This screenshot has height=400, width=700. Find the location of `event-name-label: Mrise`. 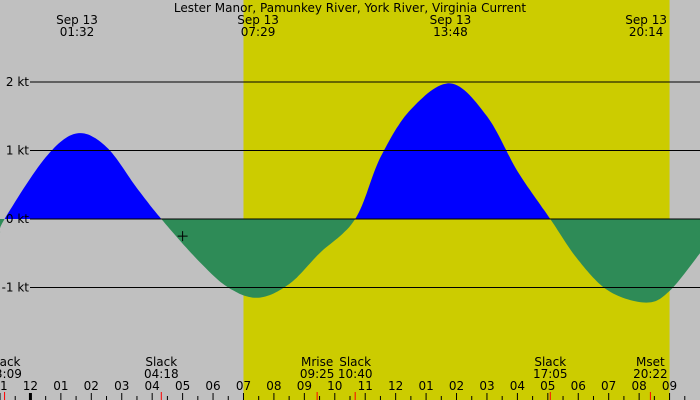

event-name-label: Mrise is located at coordinates (317, 362).